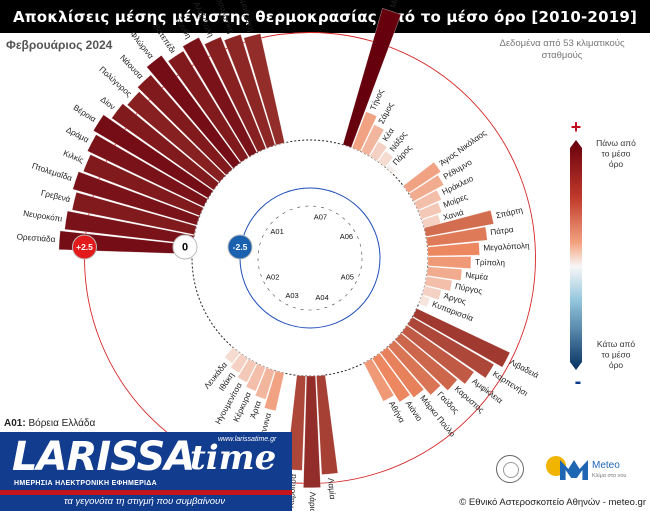 The image size is (650, 511). Describe the element at coordinates (59, 45) in the screenshot. I see `month-label: Φεβρουάριος 2024` at that location.